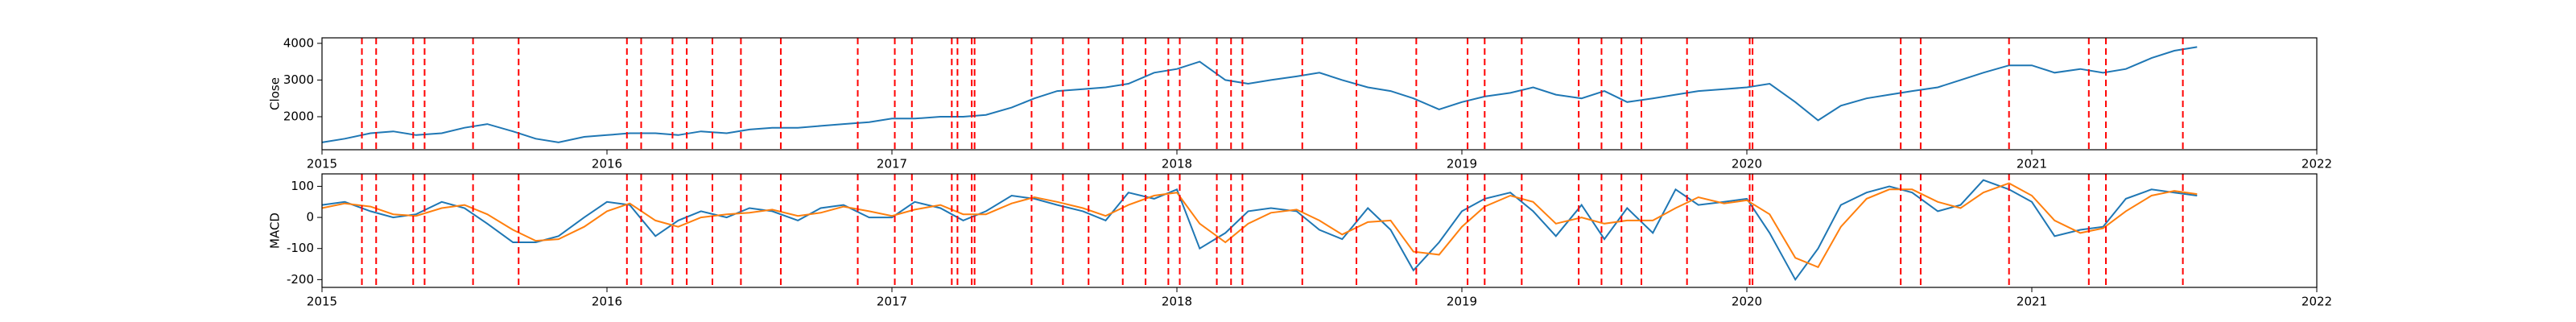 This screenshot has width=2576, height=322. I want to click on y-tick-label: 100, so click(302, 186).